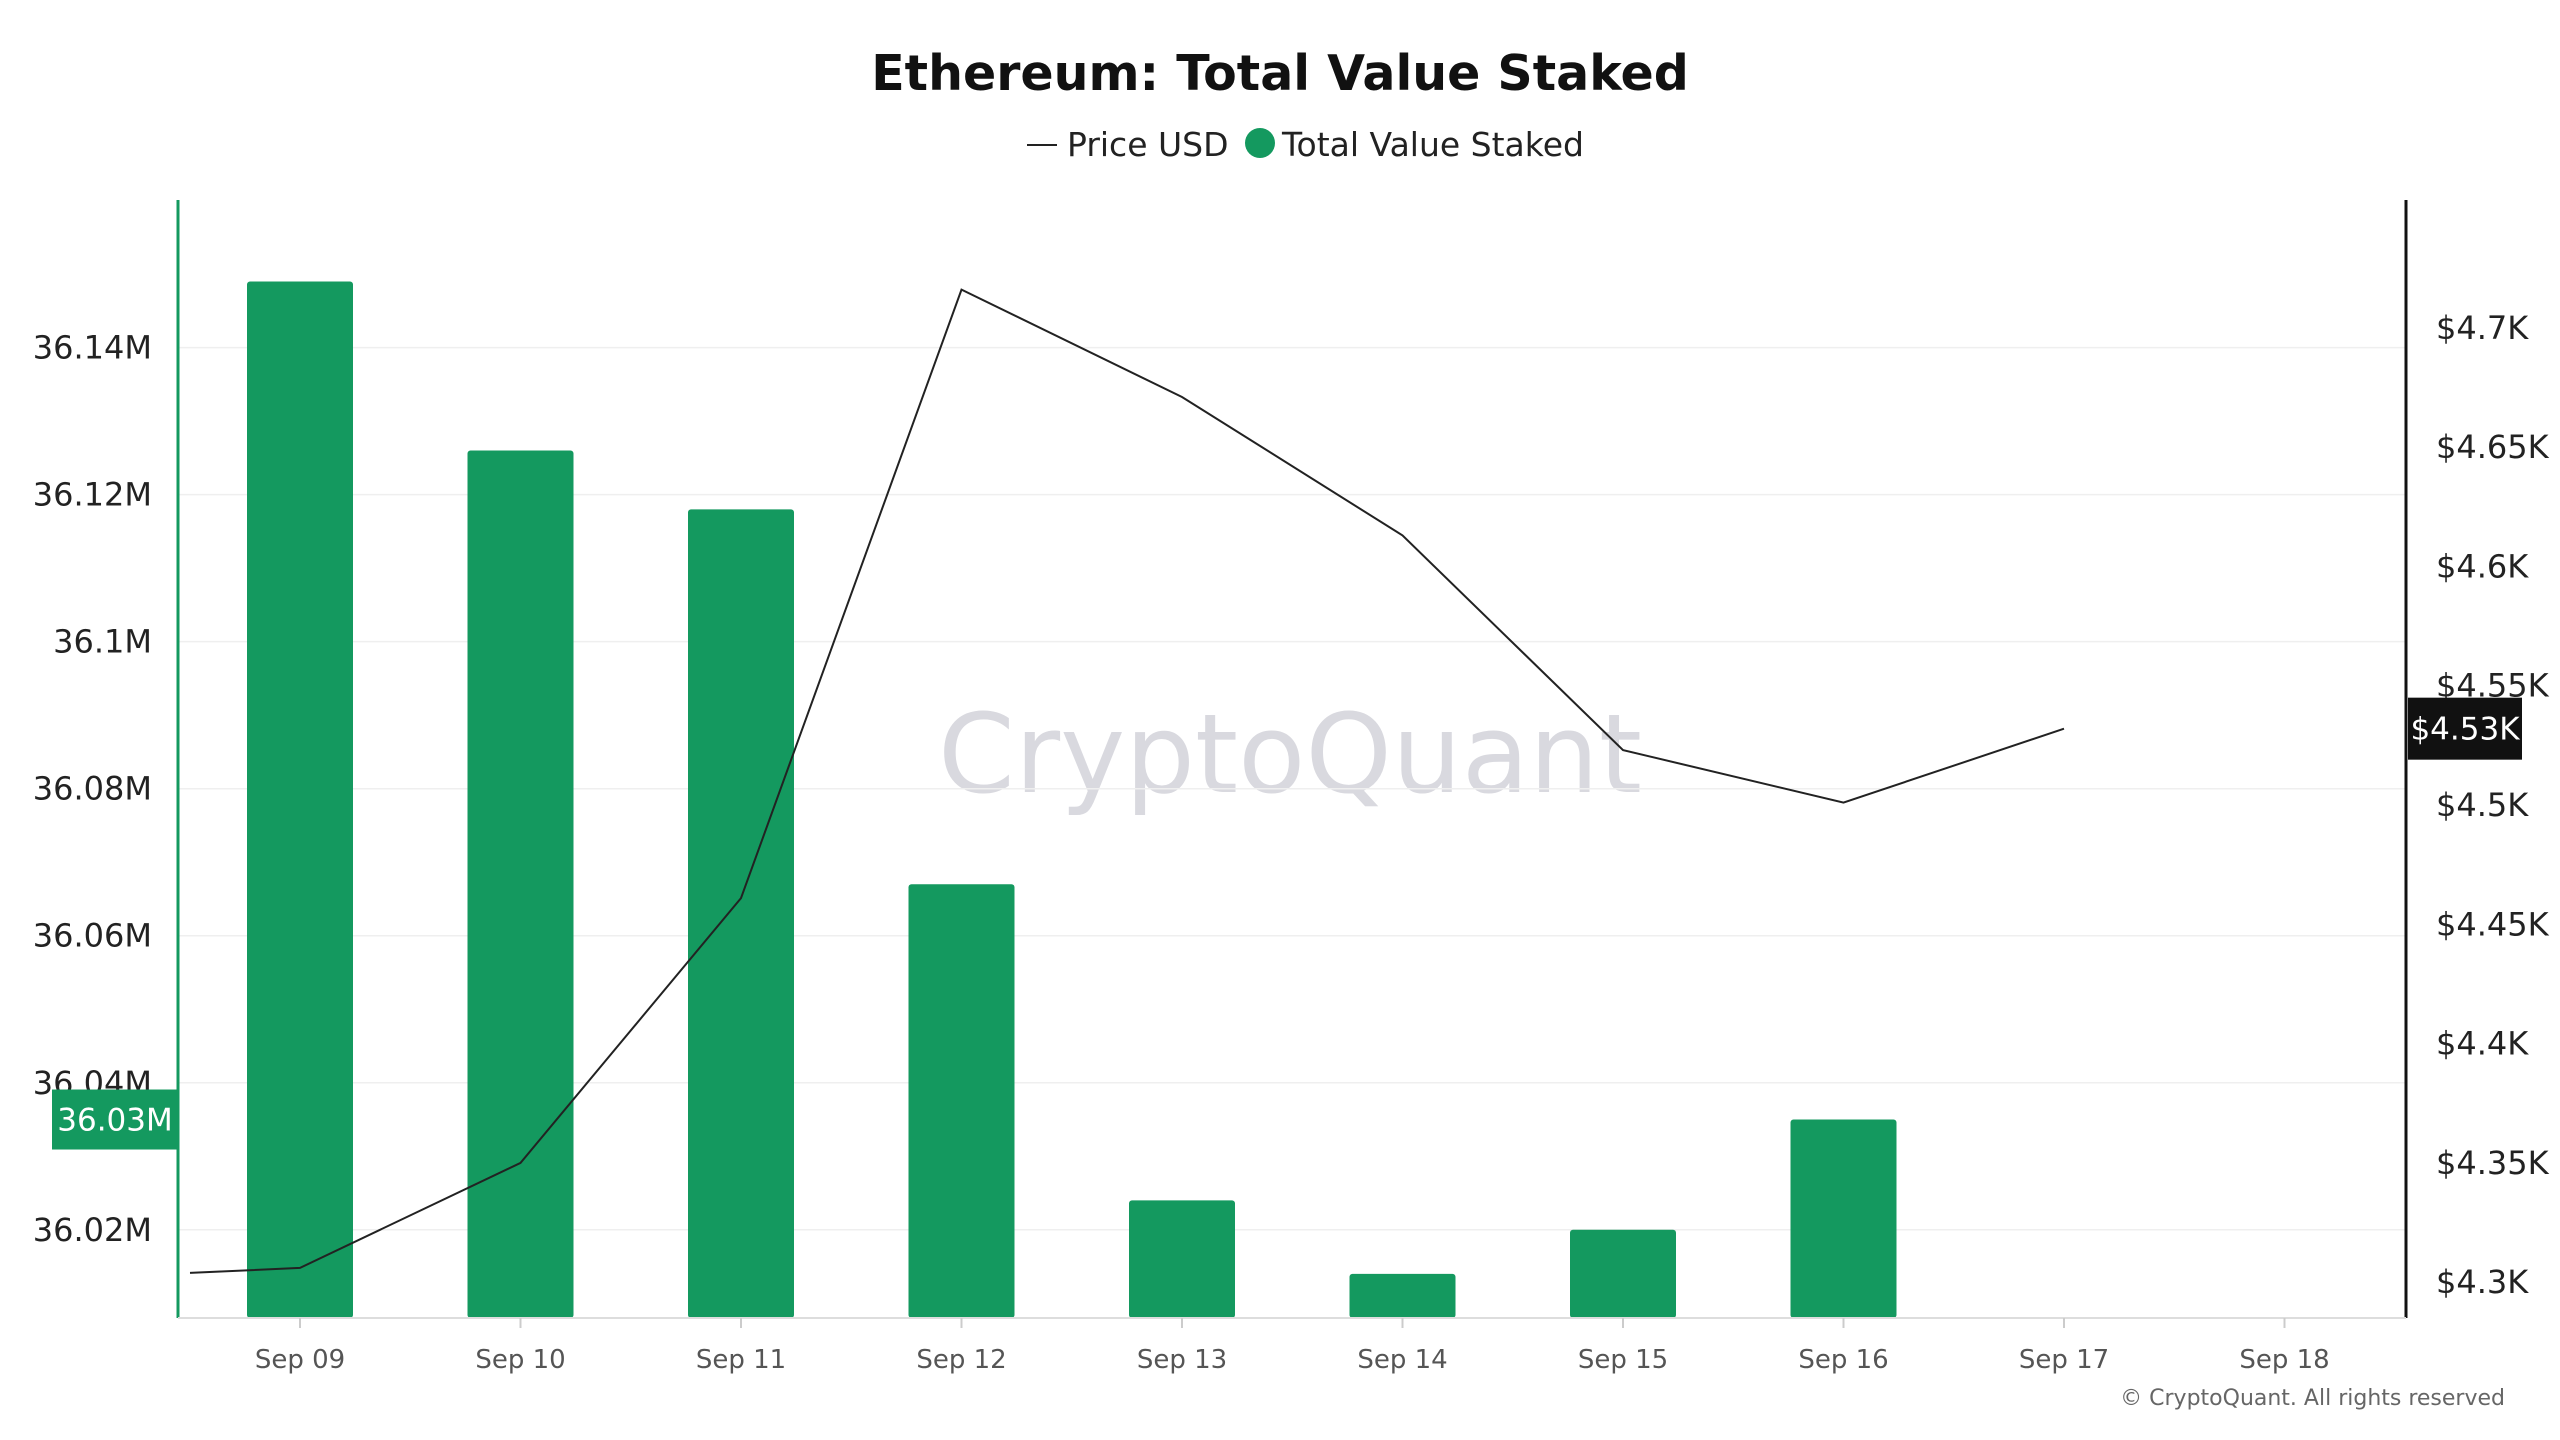 Image resolution: width=2560 pixels, height=1440 pixels. I want to click on right-tick-label: $4.45K, so click(2493, 924).